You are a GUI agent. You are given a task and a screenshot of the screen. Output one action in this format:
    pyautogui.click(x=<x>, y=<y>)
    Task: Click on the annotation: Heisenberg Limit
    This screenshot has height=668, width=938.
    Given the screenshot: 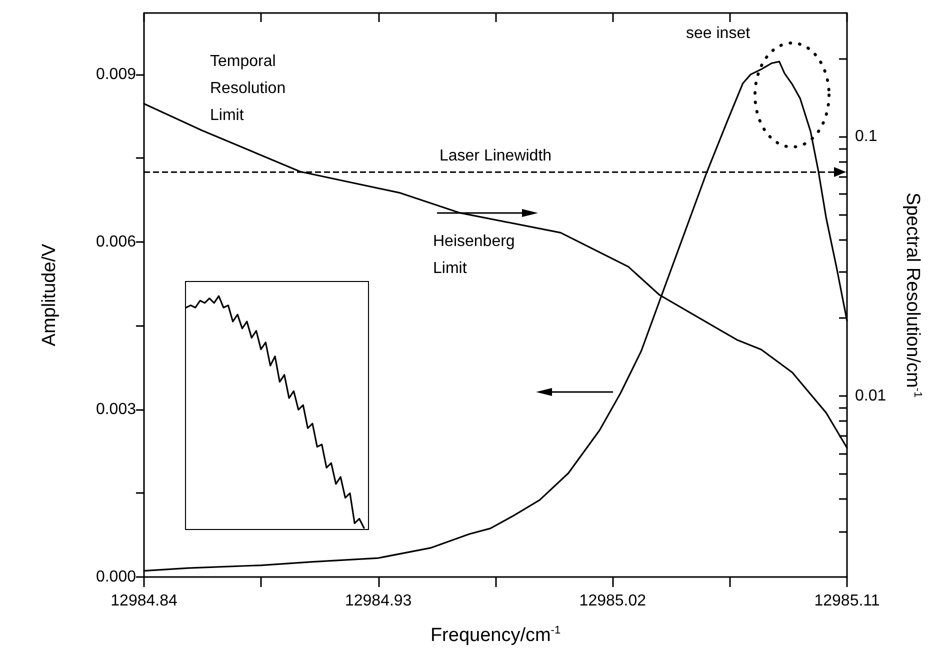 What is the action you would take?
    pyautogui.click(x=474, y=255)
    